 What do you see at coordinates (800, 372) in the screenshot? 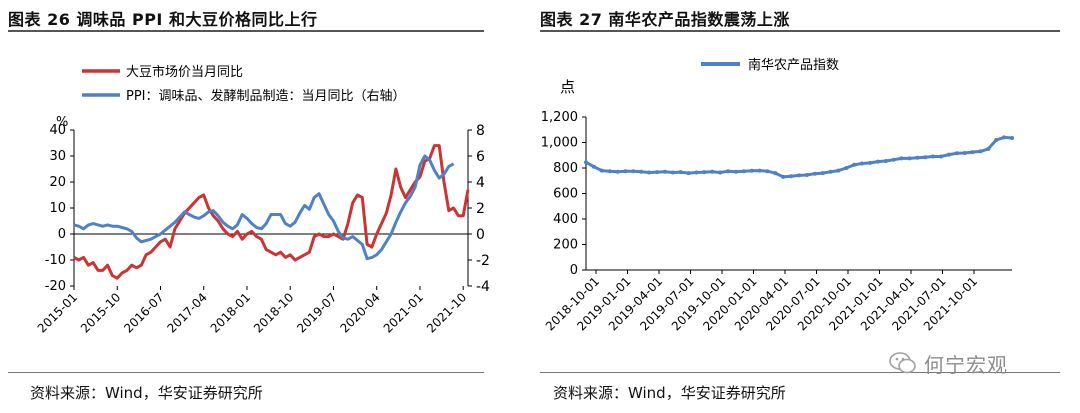
I see `right-bottom-divider` at bounding box center [800, 372].